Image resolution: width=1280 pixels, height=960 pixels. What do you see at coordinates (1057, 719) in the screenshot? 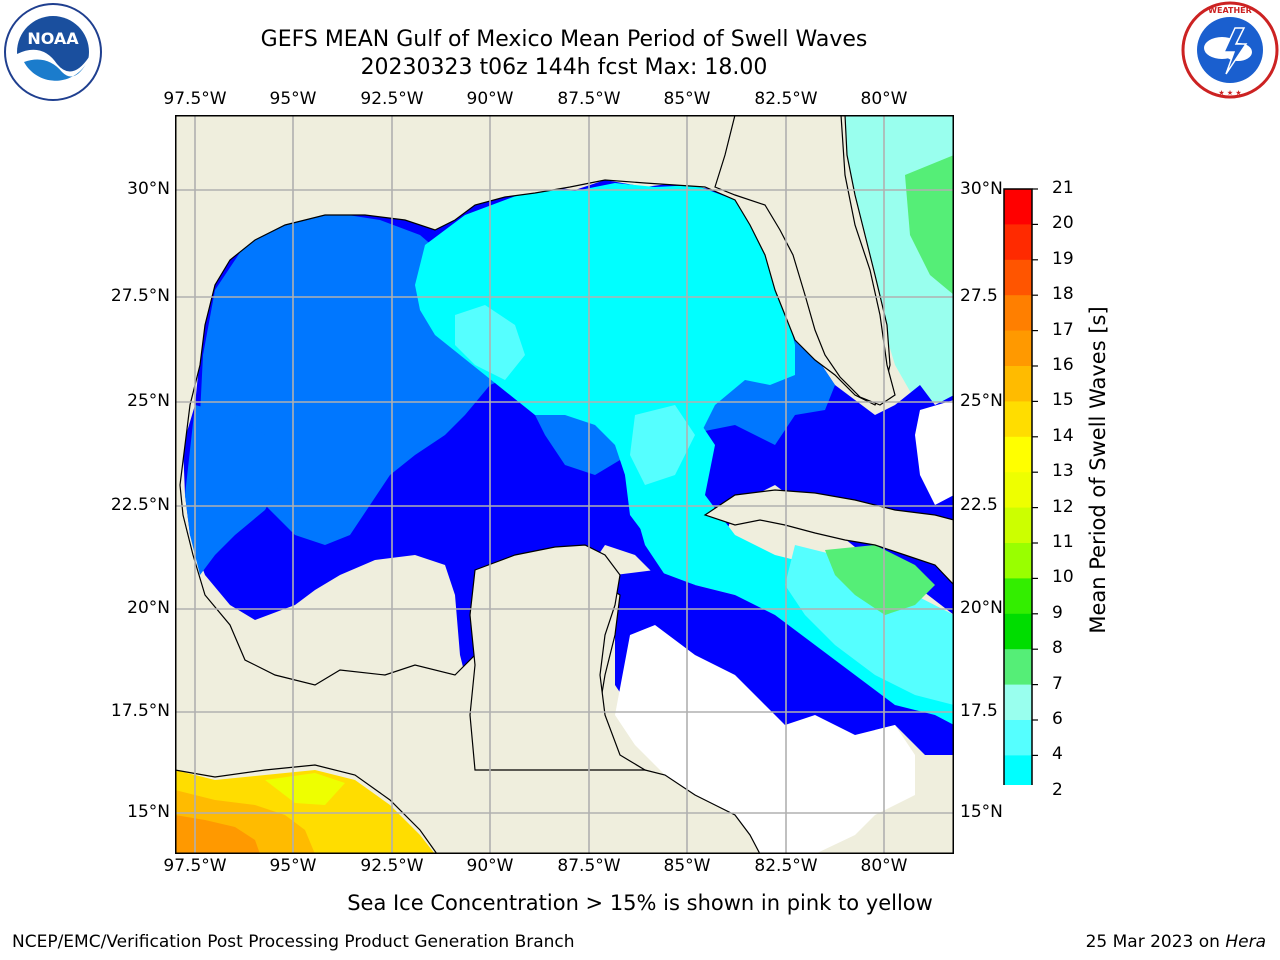
I see `colorbar-tick-label-15: 6` at bounding box center [1057, 719].